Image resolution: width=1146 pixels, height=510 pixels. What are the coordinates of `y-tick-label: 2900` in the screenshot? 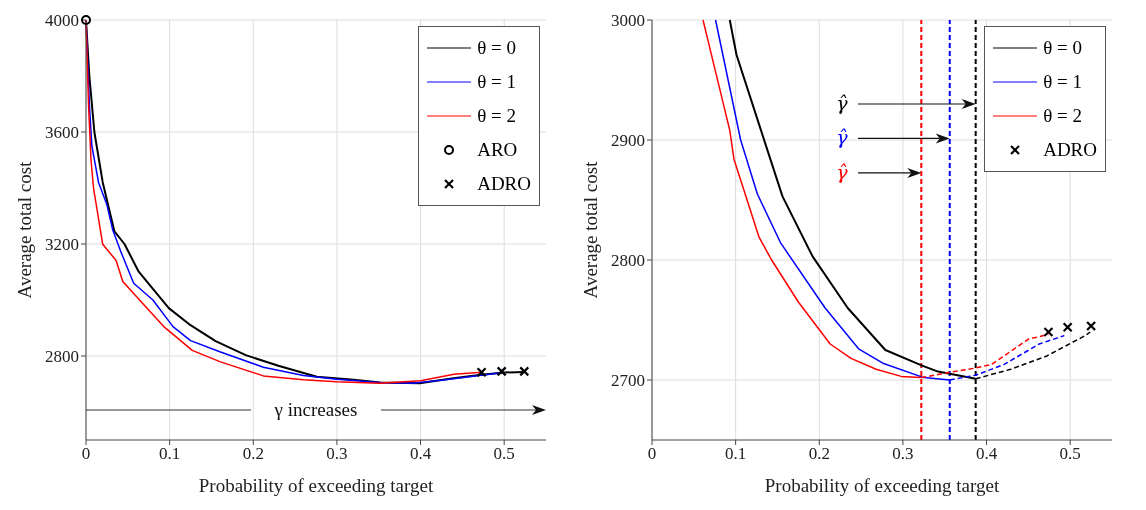 It's located at (628, 141).